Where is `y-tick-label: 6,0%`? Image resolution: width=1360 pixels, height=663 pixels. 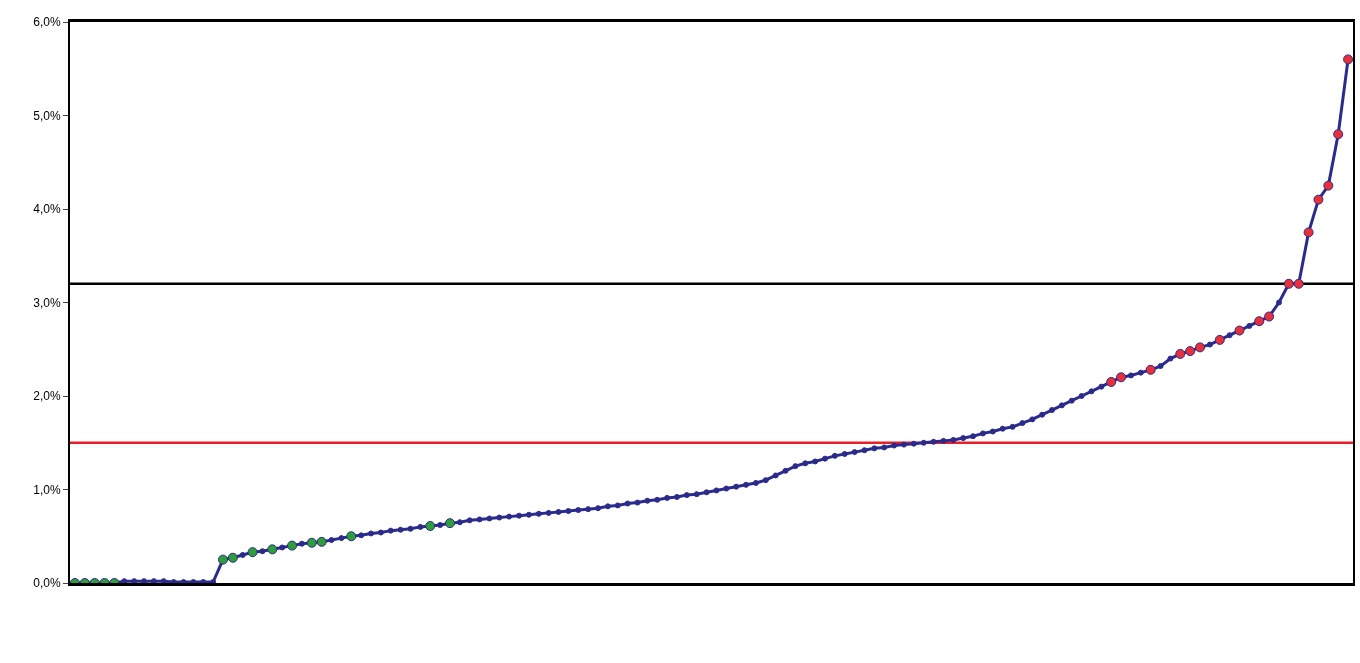 y-tick-label: 6,0% is located at coordinates (47, 22).